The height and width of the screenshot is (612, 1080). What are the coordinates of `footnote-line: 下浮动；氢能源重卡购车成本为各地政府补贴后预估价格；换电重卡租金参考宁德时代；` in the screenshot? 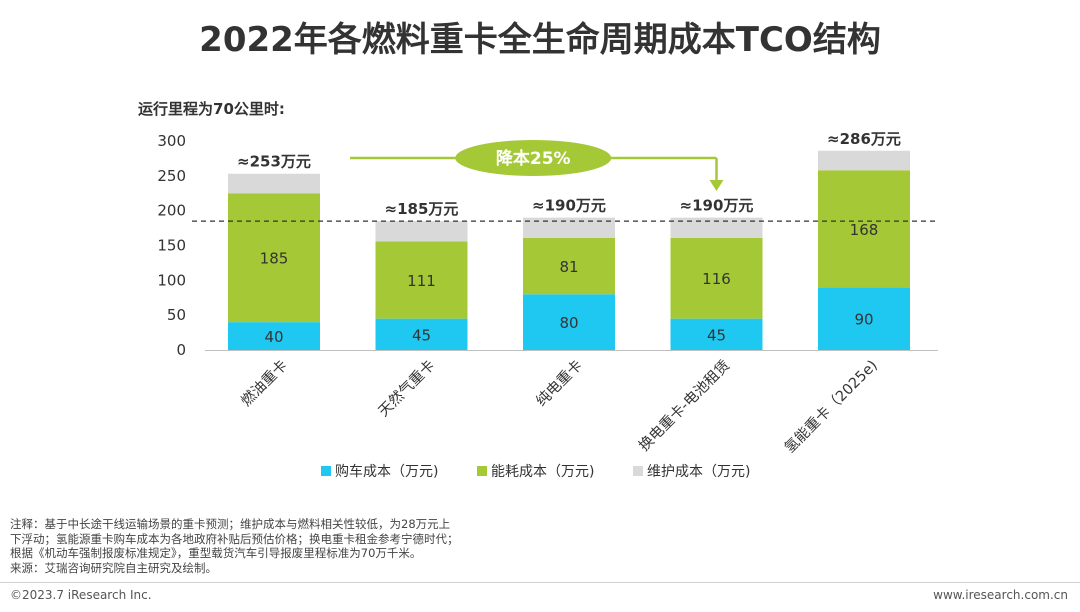 It's located at (234, 538).